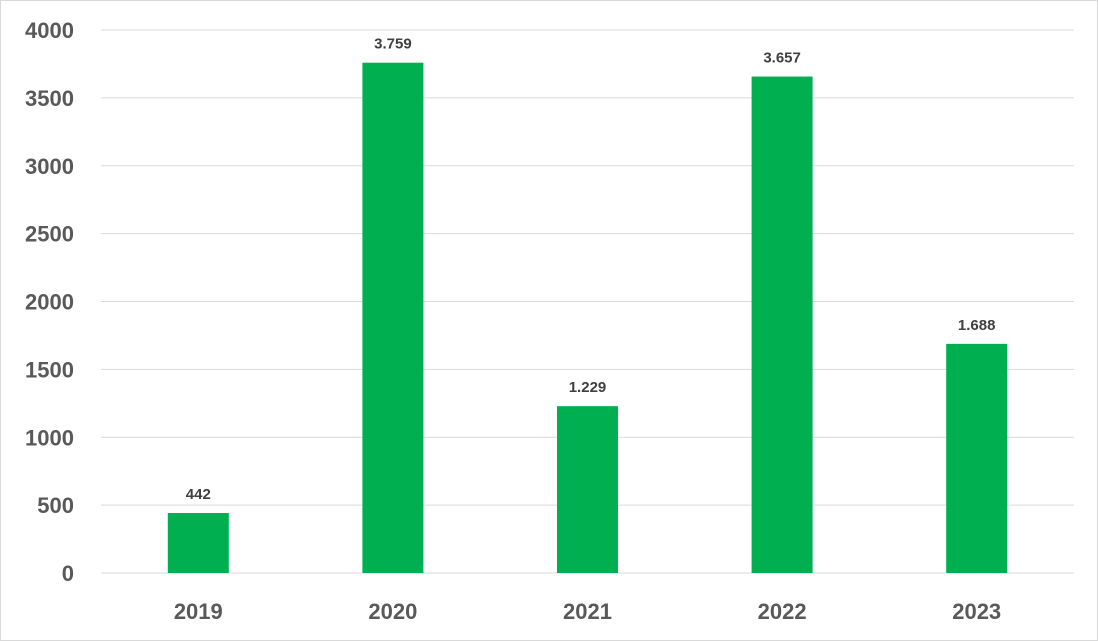  Describe the element at coordinates (198, 611) in the screenshot. I see `x-tick-label: 2019` at that location.